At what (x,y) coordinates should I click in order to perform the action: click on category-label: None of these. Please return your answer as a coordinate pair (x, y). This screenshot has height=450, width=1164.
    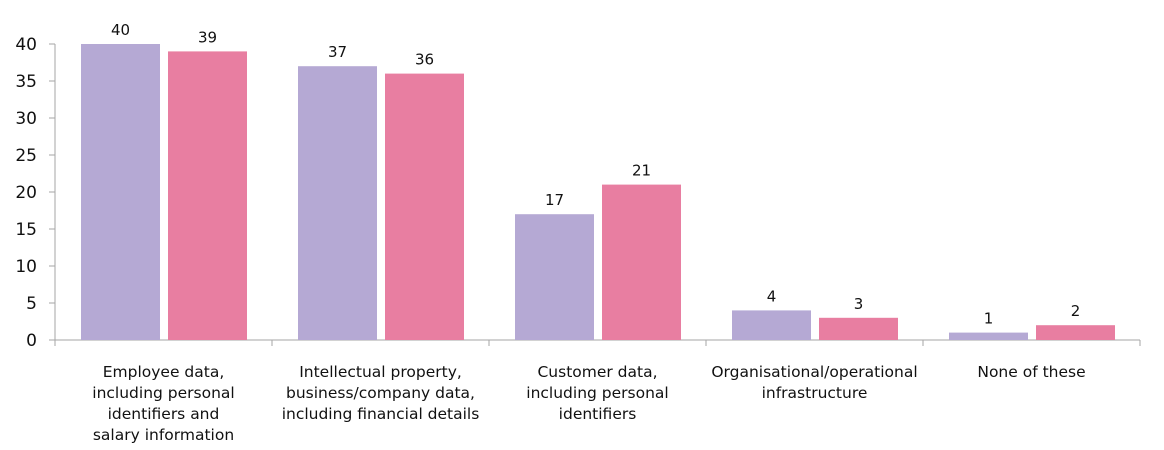
    Looking at the image, I should click on (1031, 372).